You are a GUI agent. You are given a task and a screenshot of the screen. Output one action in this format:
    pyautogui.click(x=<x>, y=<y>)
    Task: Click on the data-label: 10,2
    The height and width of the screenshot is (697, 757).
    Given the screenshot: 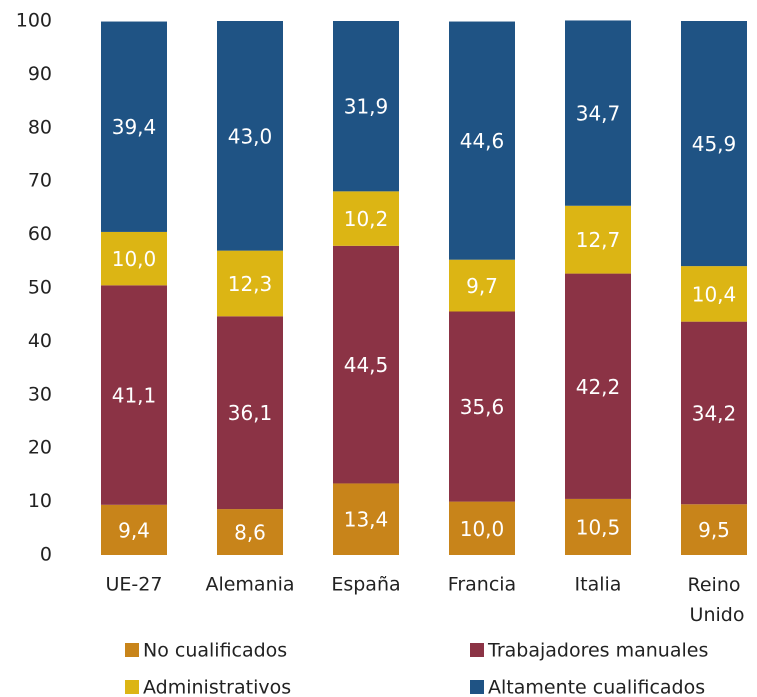 What is the action you would take?
    pyautogui.click(x=366, y=219)
    